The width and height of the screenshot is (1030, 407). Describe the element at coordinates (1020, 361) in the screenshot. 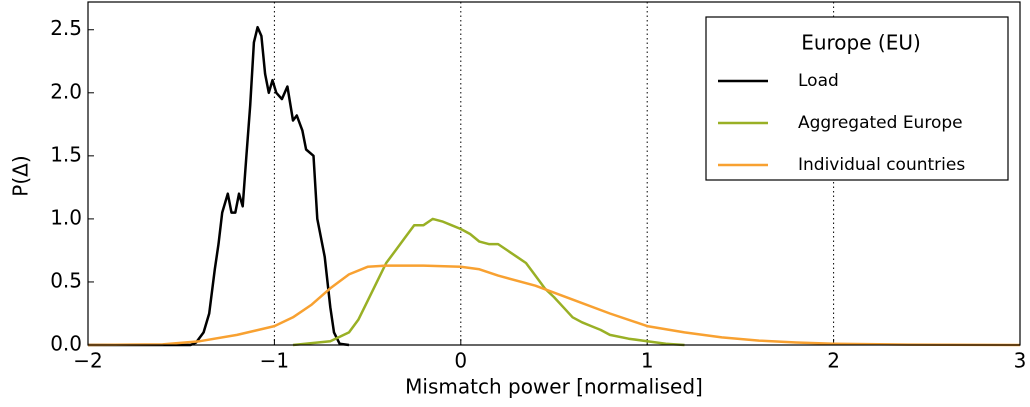

I see `x-tick-label: 3` at that location.